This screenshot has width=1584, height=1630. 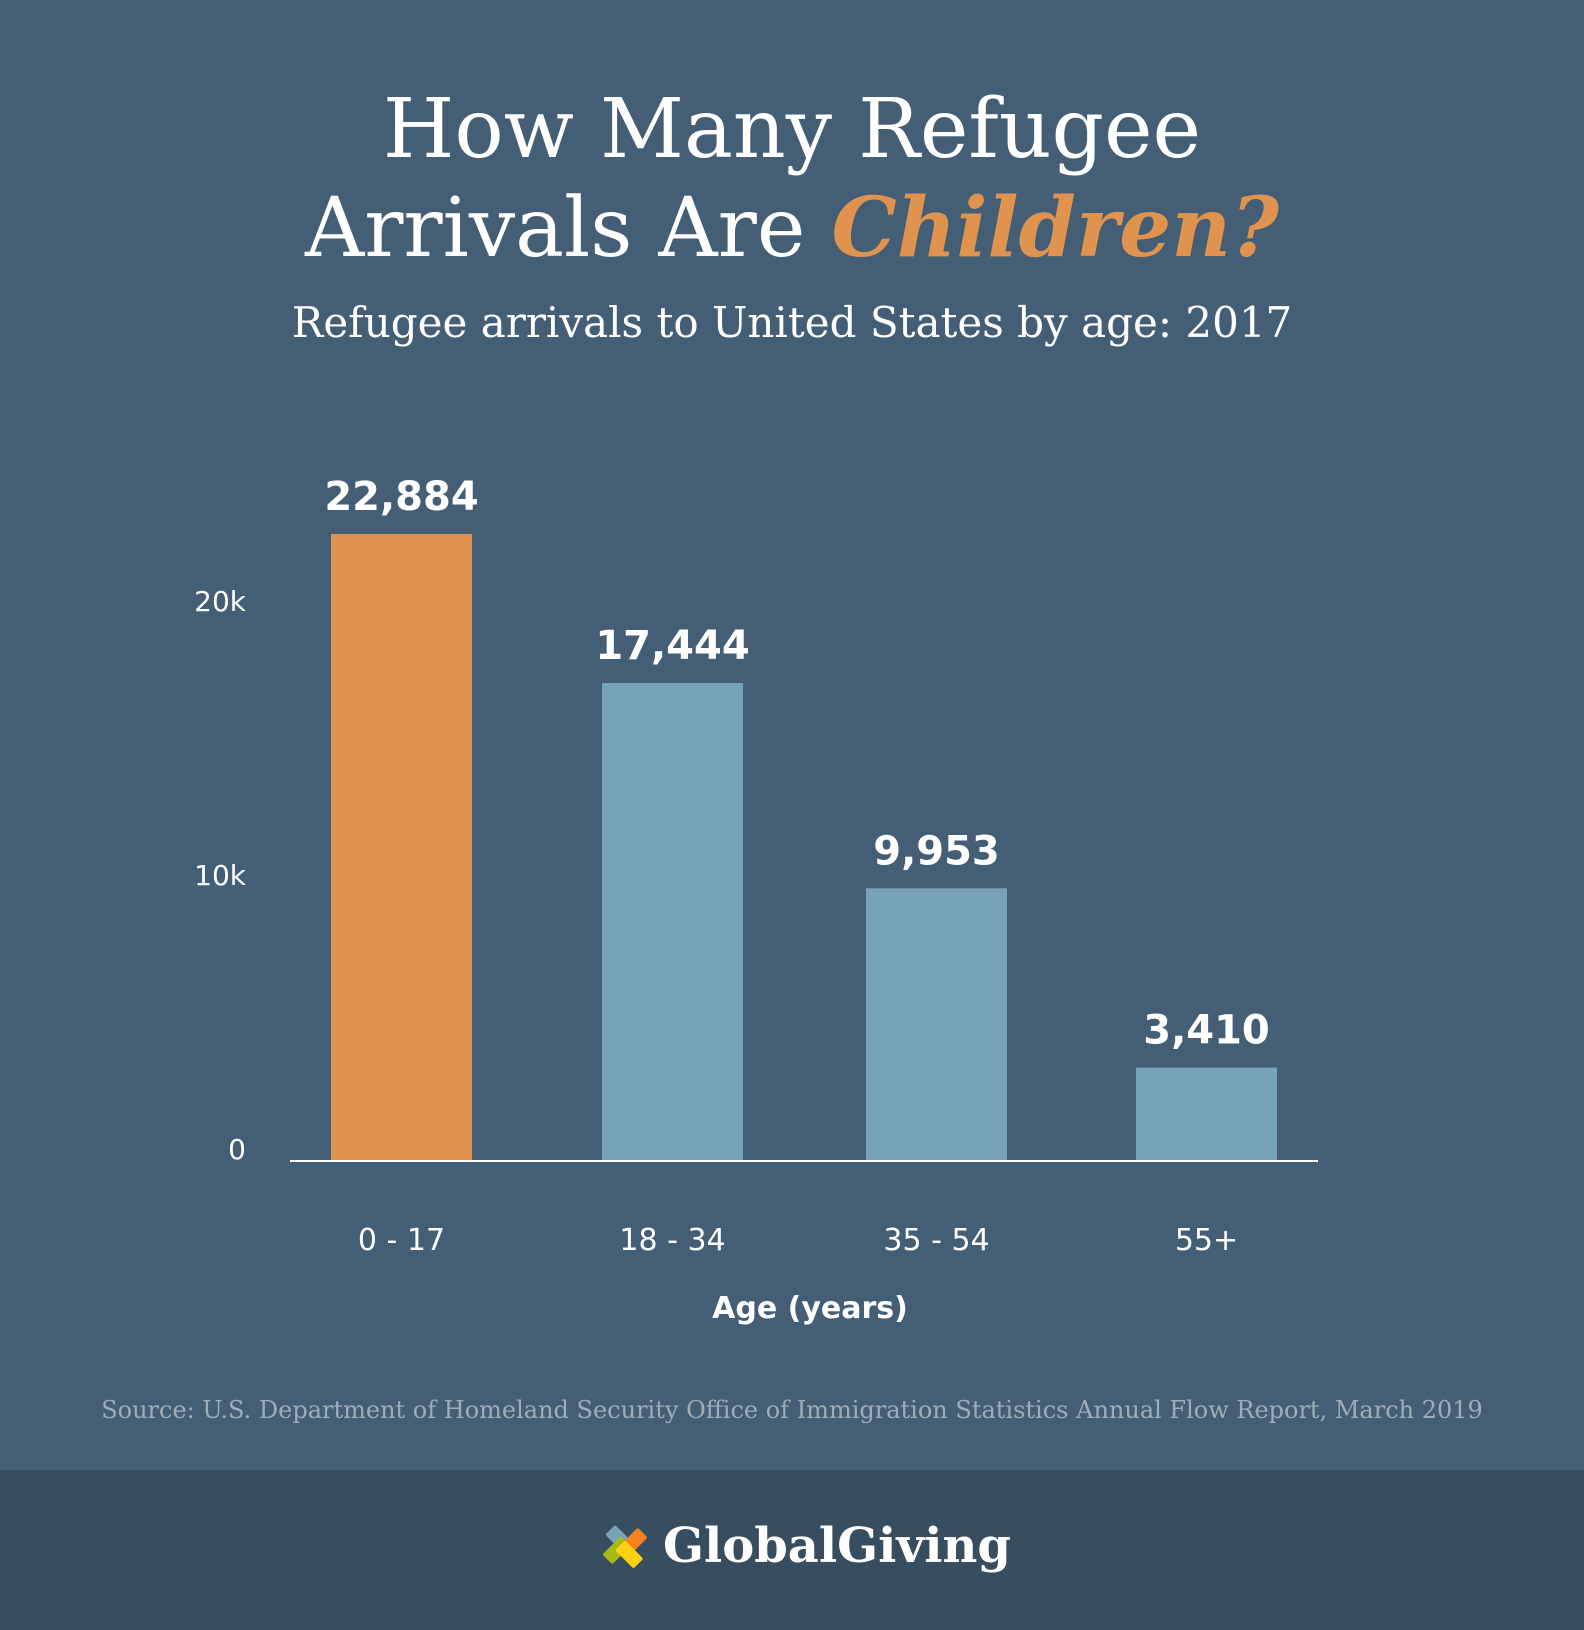 What do you see at coordinates (237, 1149) in the screenshot?
I see `y-tick-label: 0` at bounding box center [237, 1149].